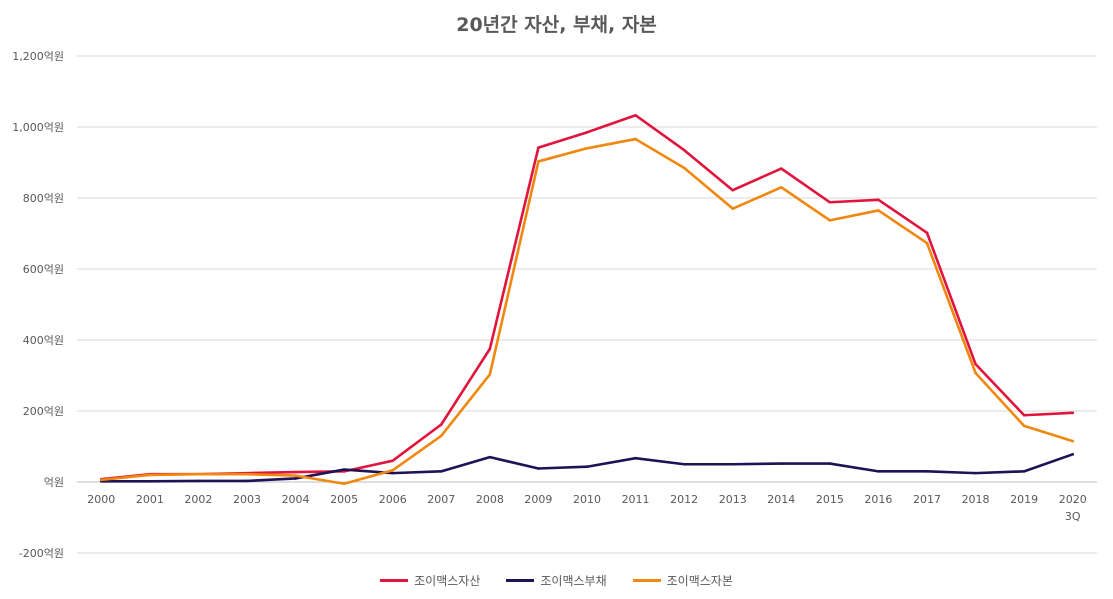  What do you see at coordinates (43, 198) in the screenshot?
I see `y-tick-label: 800억원` at bounding box center [43, 198].